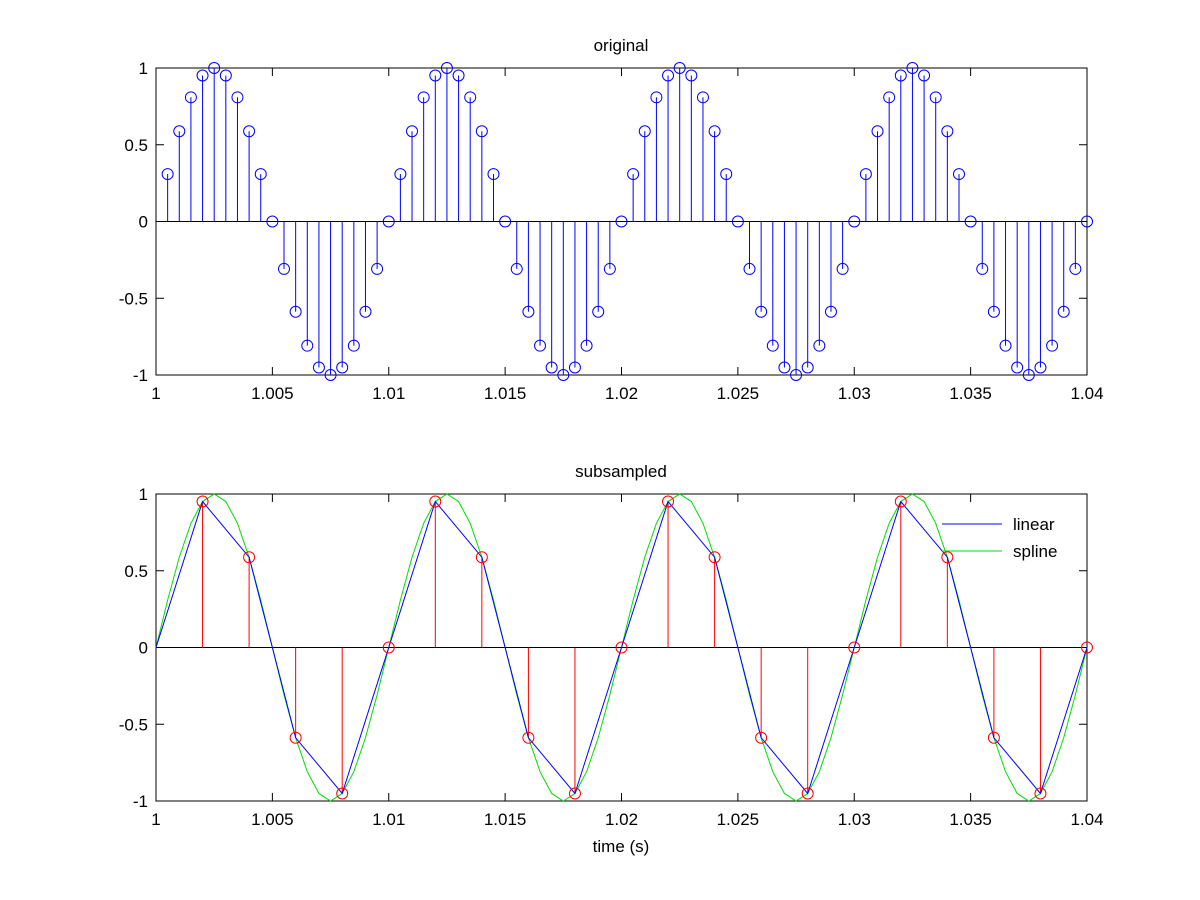  Describe the element at coordinates (999, 538) in the screenshot. I see `legend: linear spline` at that location.